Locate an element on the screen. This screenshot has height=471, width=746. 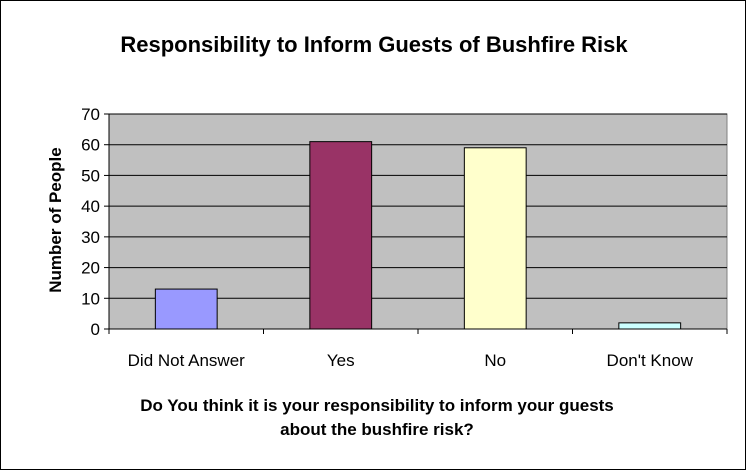
x-tick-label-1: Yes is located at coordinates (341, 360).